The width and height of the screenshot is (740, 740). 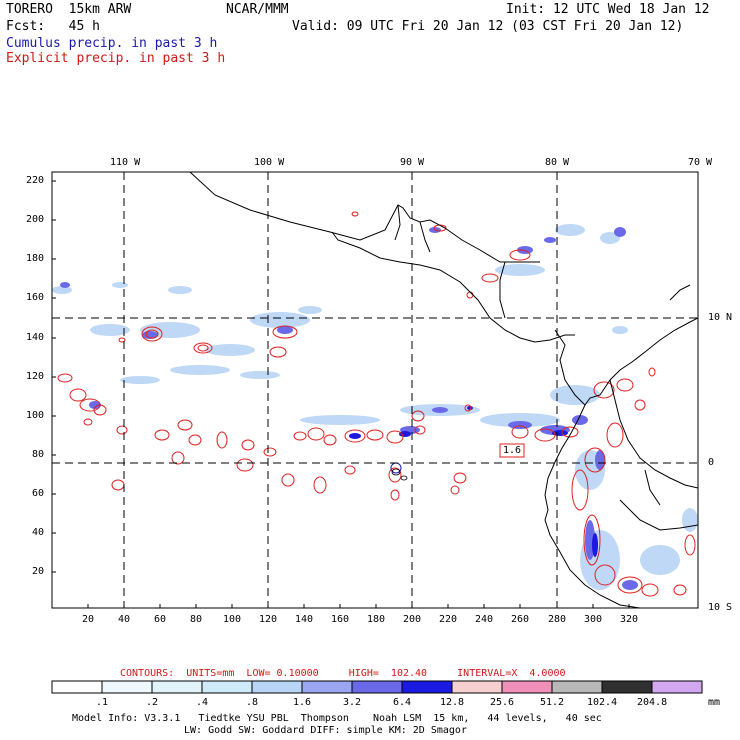 I want to click on x-tick-label: 140, so click(x=304, y=619).